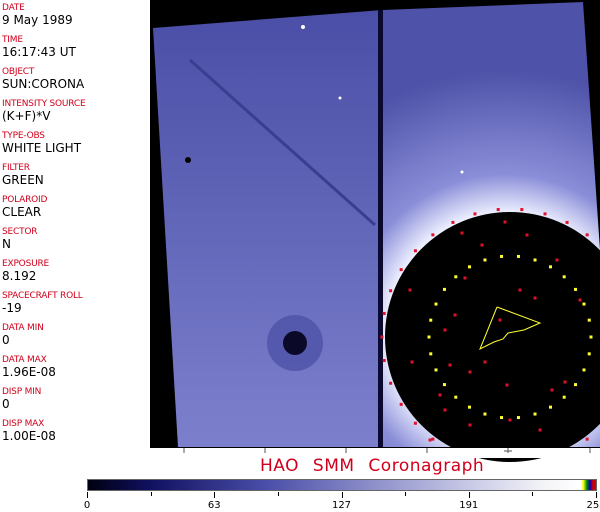 The height and width of the screenshot is (512, 600). What do you see at coordinates (341, 505) in the screenshot?
I see `colorbar-tick-label: 127` at bounding box center [341, 505].